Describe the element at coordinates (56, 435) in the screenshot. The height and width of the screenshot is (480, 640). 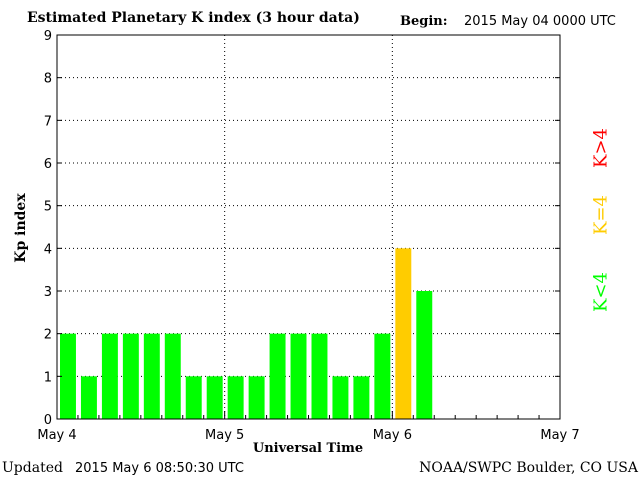
I see `x-tick-label: May 4` at that location.